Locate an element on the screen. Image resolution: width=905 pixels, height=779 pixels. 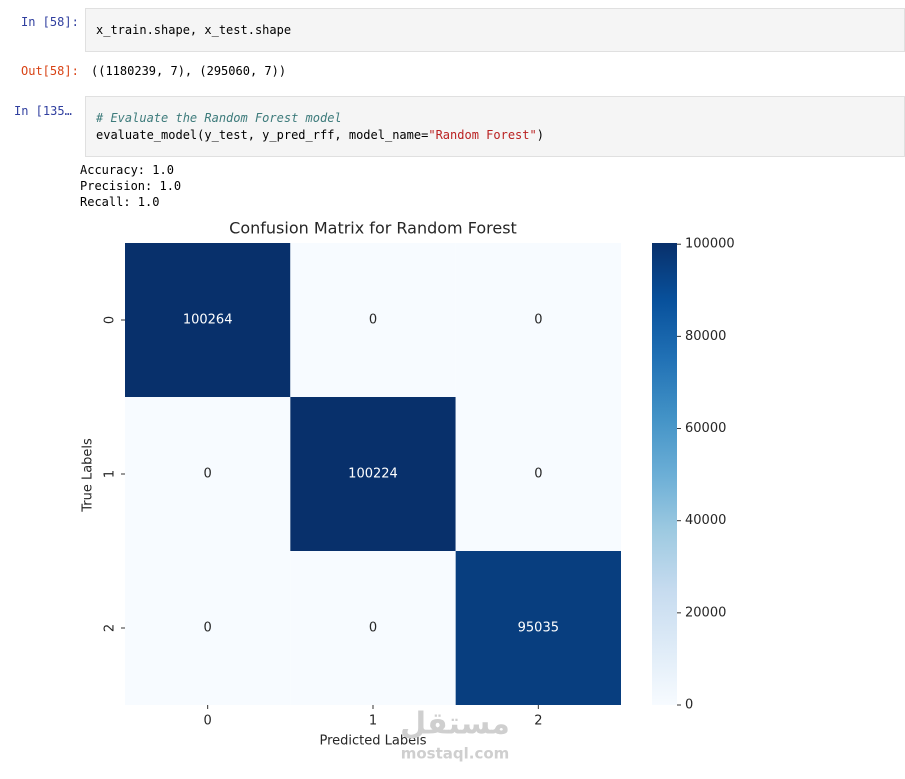
cell-label: 95035 is located at coordinates (538, 628).